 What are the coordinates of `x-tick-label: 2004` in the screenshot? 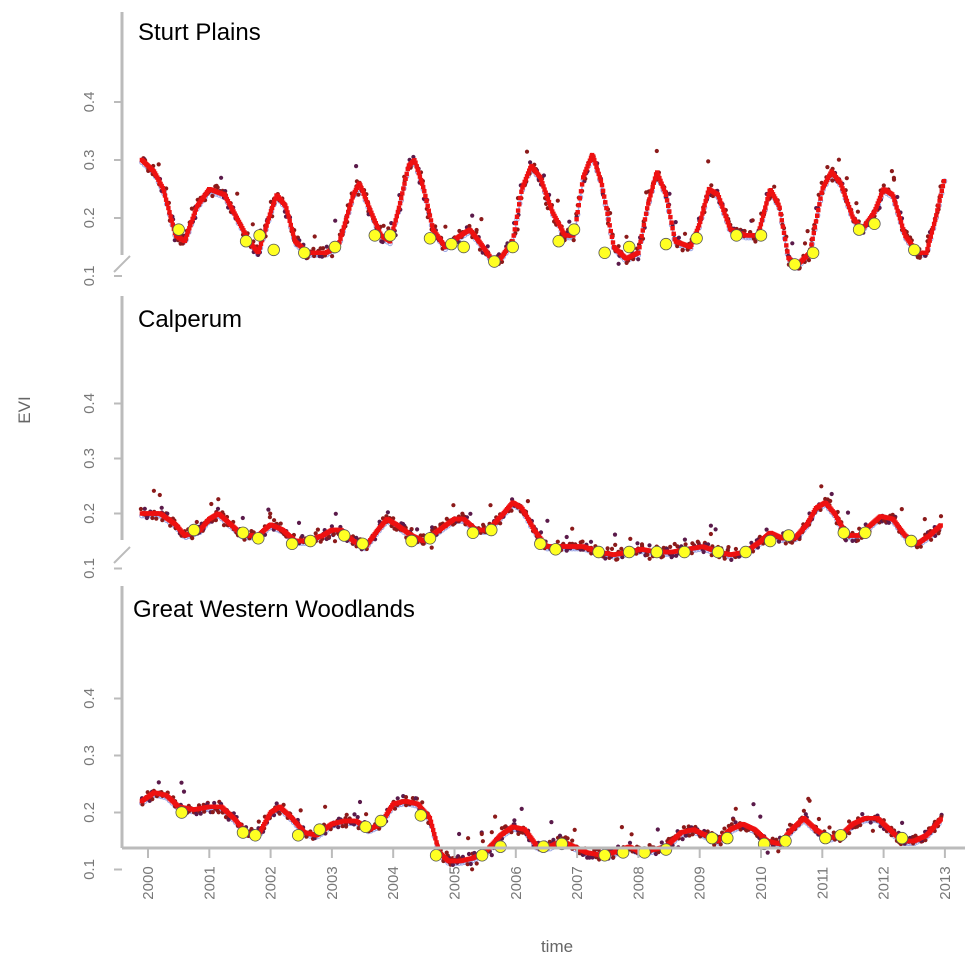 It's located at (393, 882).